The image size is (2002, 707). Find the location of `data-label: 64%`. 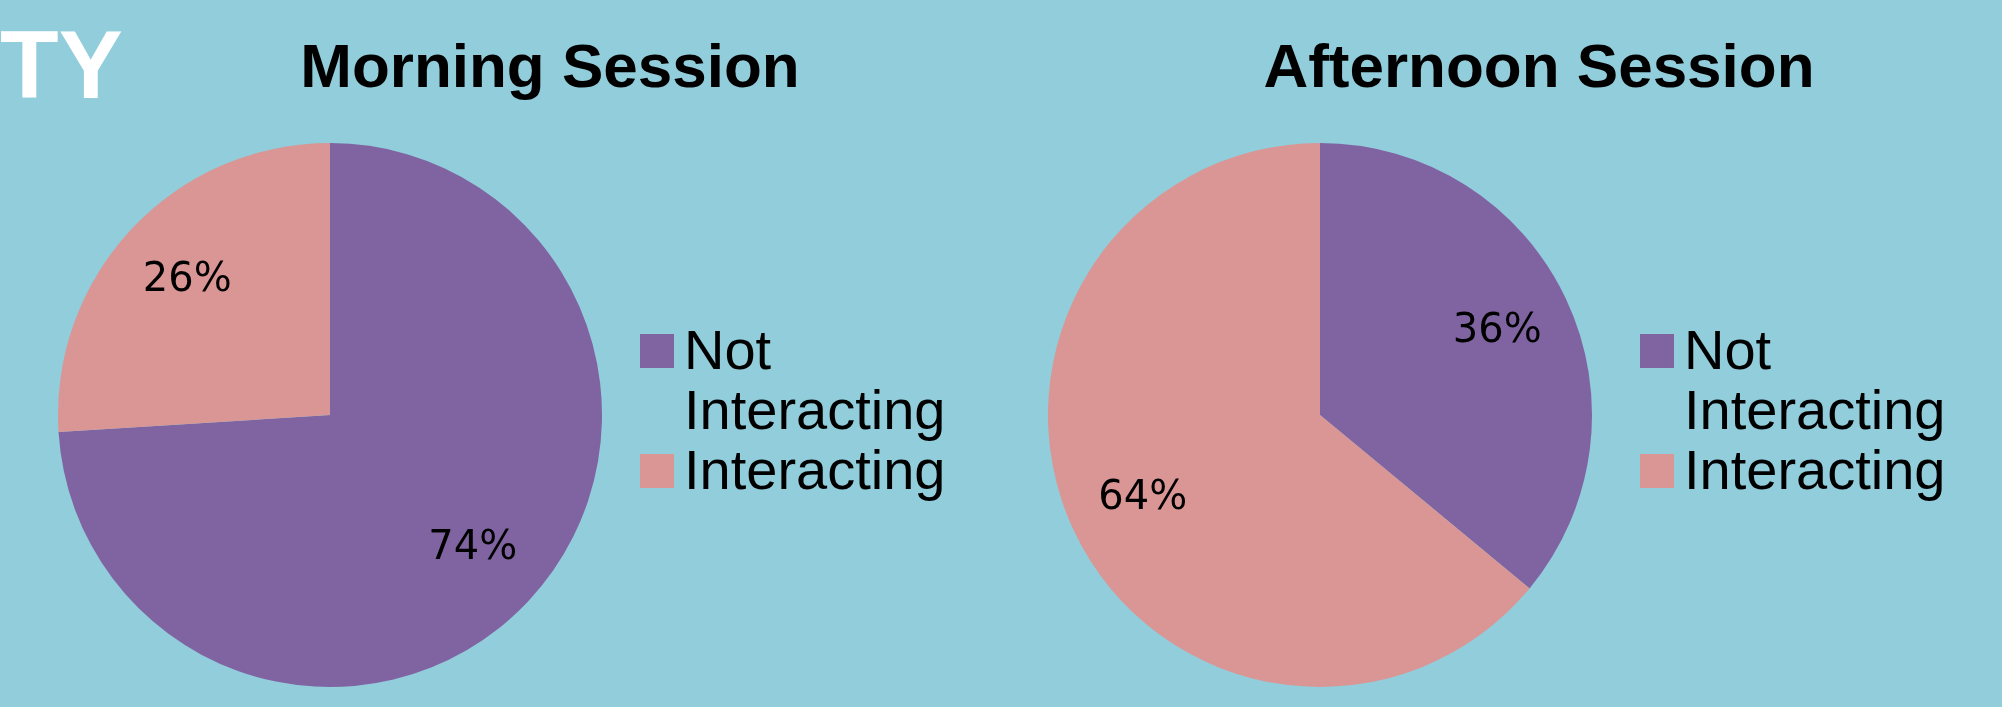

data-label: 64% is located at coordinates (1143, 494).